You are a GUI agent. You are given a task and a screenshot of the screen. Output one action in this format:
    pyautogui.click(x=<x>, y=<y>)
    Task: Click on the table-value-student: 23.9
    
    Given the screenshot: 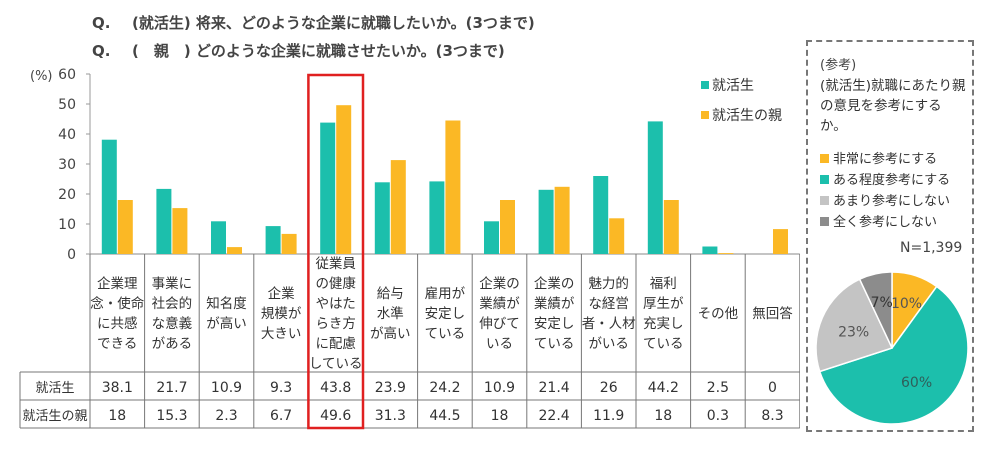 What is the action you would take?
    pyautogui.click(x=390, y=388)
    